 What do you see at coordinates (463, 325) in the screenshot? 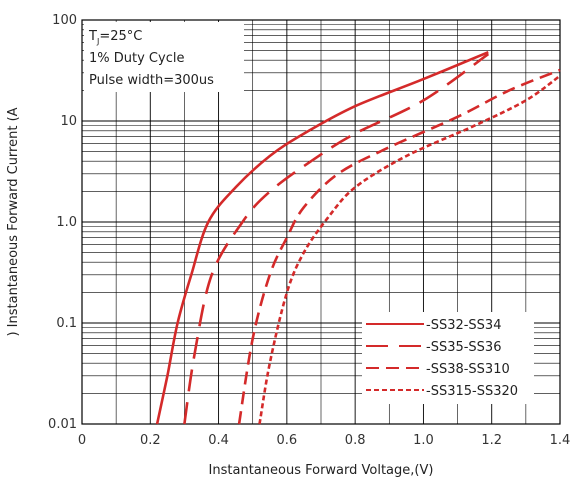
I see `legend-label-1: -SS32-SS34` at bounding box center [463, 325].